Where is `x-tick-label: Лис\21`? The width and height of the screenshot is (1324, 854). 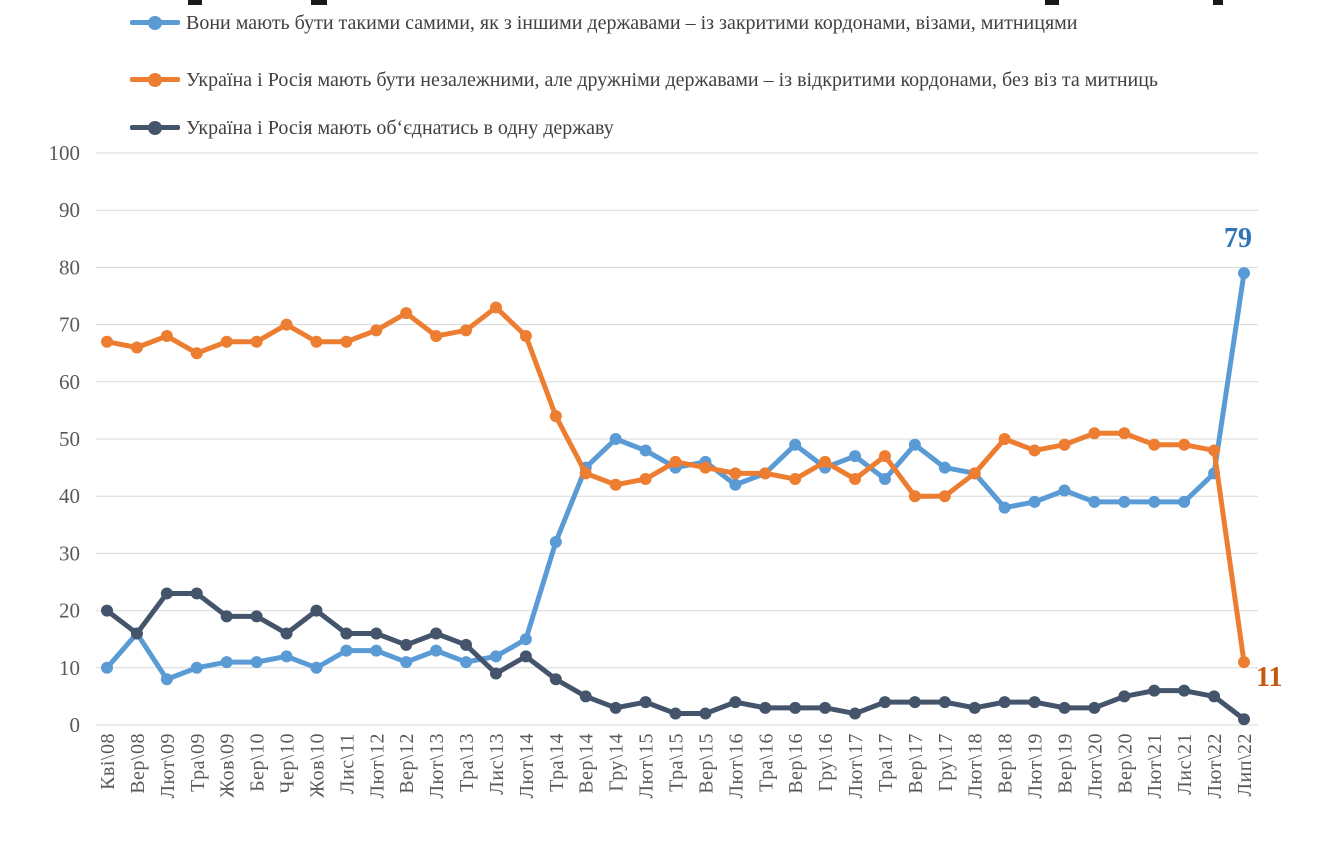
x-tick-label: Лис\21 is located at coordinates (1185, 764).